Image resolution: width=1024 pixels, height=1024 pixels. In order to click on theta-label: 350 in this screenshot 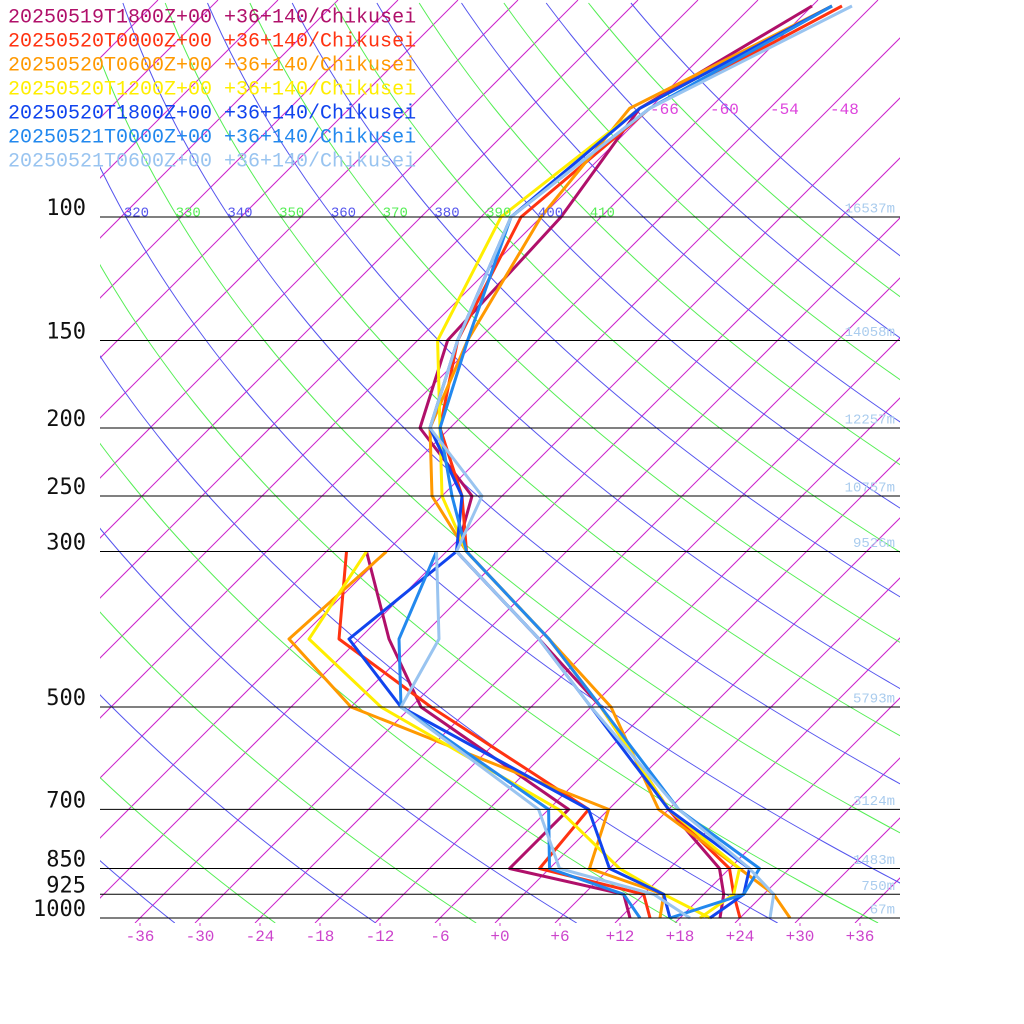, I will do `click(291, 214)`.